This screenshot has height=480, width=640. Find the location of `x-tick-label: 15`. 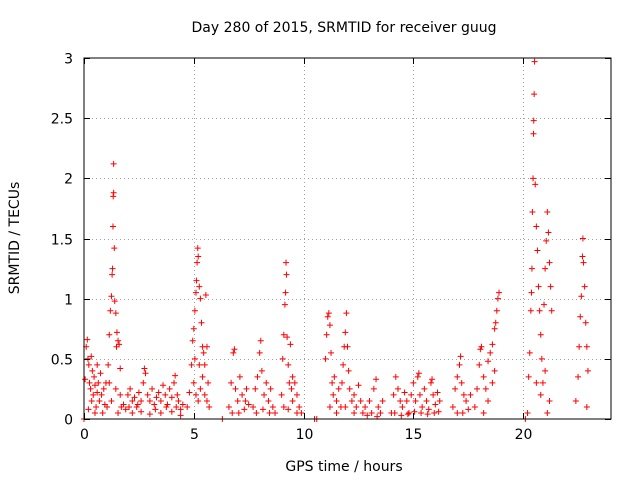

x-tick-label: 15 is located at coordinates (414, 435).